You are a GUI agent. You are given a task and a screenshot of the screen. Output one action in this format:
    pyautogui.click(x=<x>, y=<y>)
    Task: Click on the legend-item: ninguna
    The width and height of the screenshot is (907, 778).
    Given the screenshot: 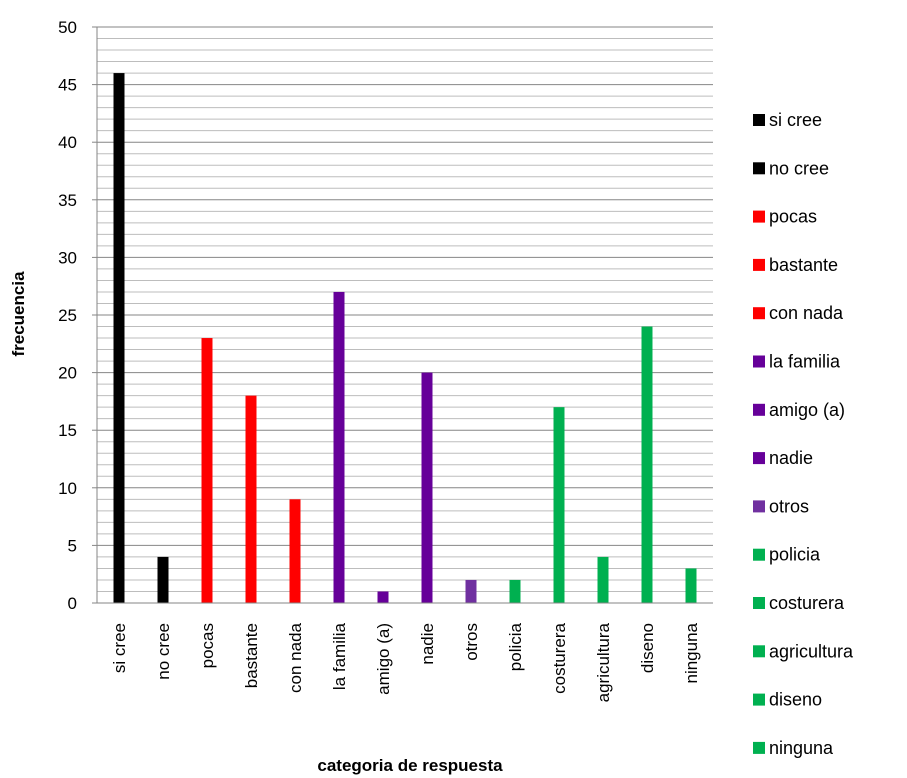 What is the action you would take?
    pyautogui.click(x=793, y=748)
    